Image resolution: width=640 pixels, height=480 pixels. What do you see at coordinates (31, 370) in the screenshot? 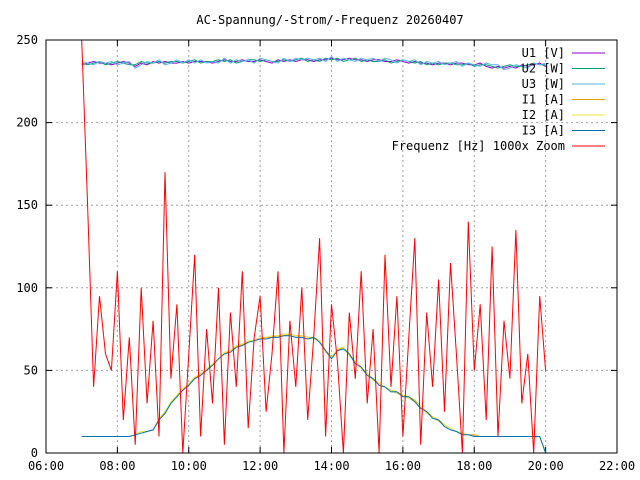
I see `y-tick-label: 50` at bounding box center [31, 370].